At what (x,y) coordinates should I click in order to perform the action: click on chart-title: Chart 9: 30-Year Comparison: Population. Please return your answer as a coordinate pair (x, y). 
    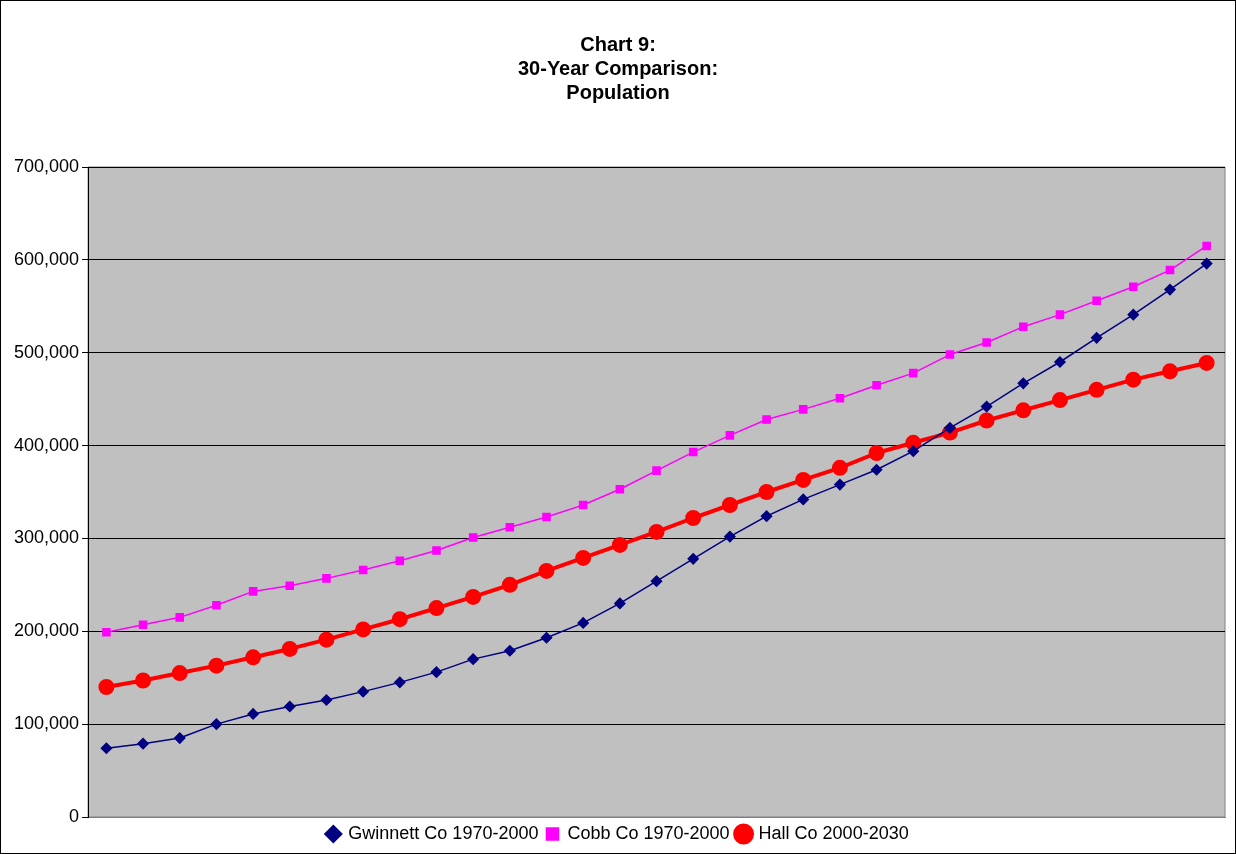
    Looking at the image, I should click on (618, 67).